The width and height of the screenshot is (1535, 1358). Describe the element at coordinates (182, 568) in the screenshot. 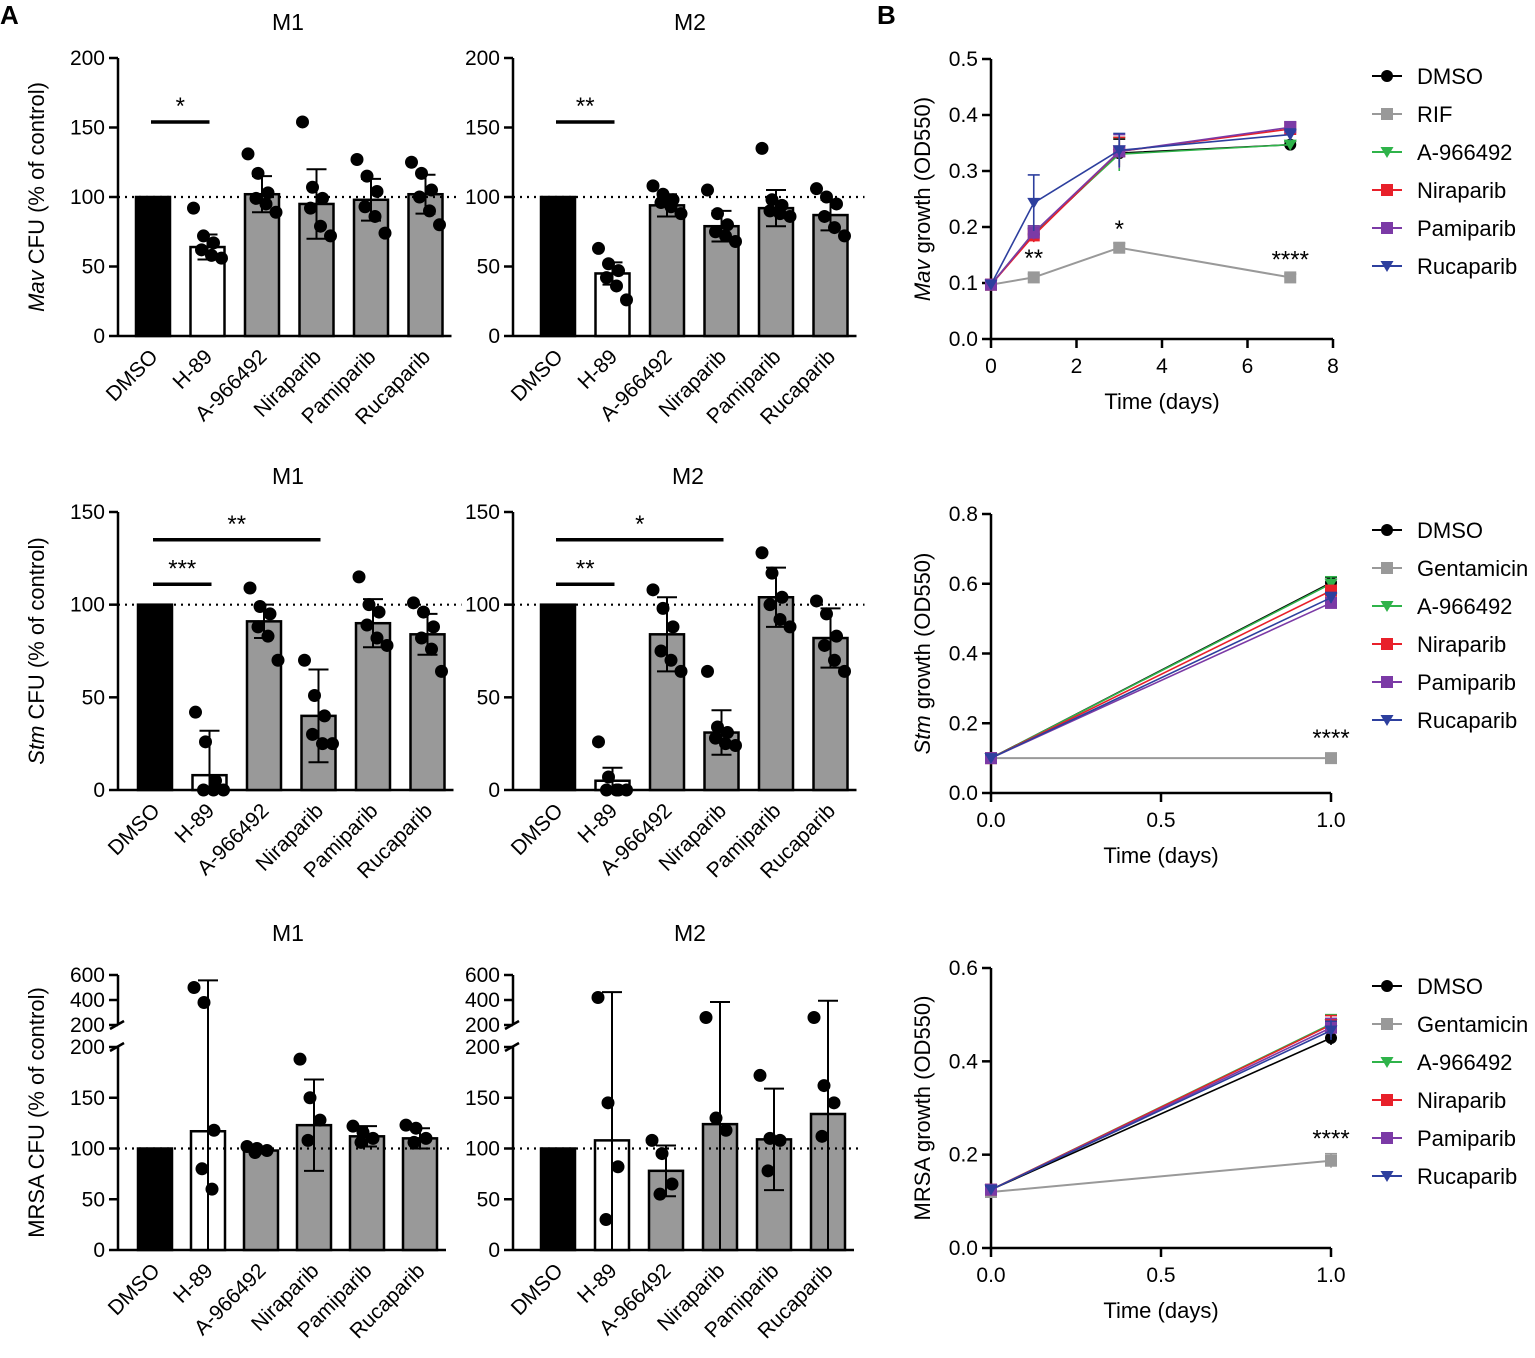

I see `significance-label: ***` at that location.